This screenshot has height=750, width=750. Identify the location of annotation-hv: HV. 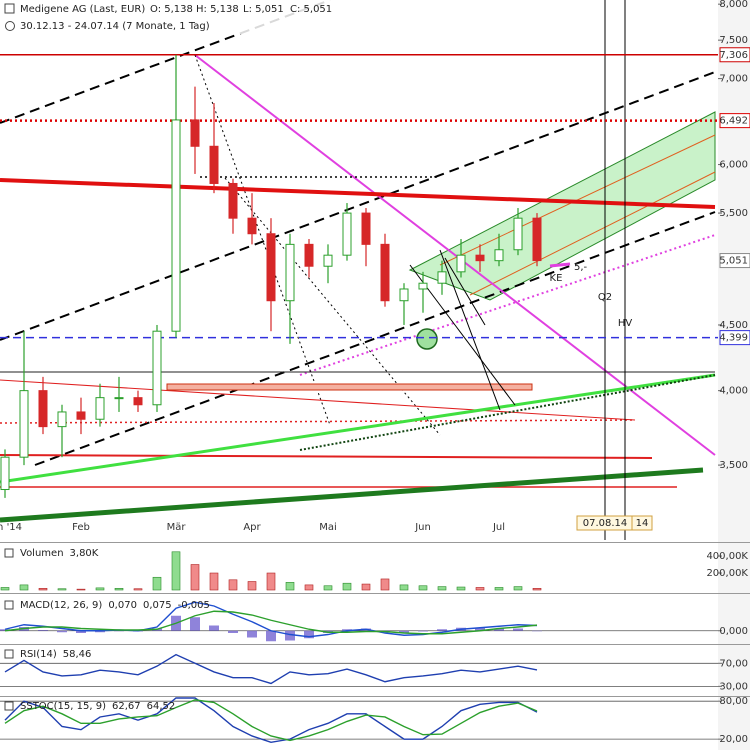
(625, 323).